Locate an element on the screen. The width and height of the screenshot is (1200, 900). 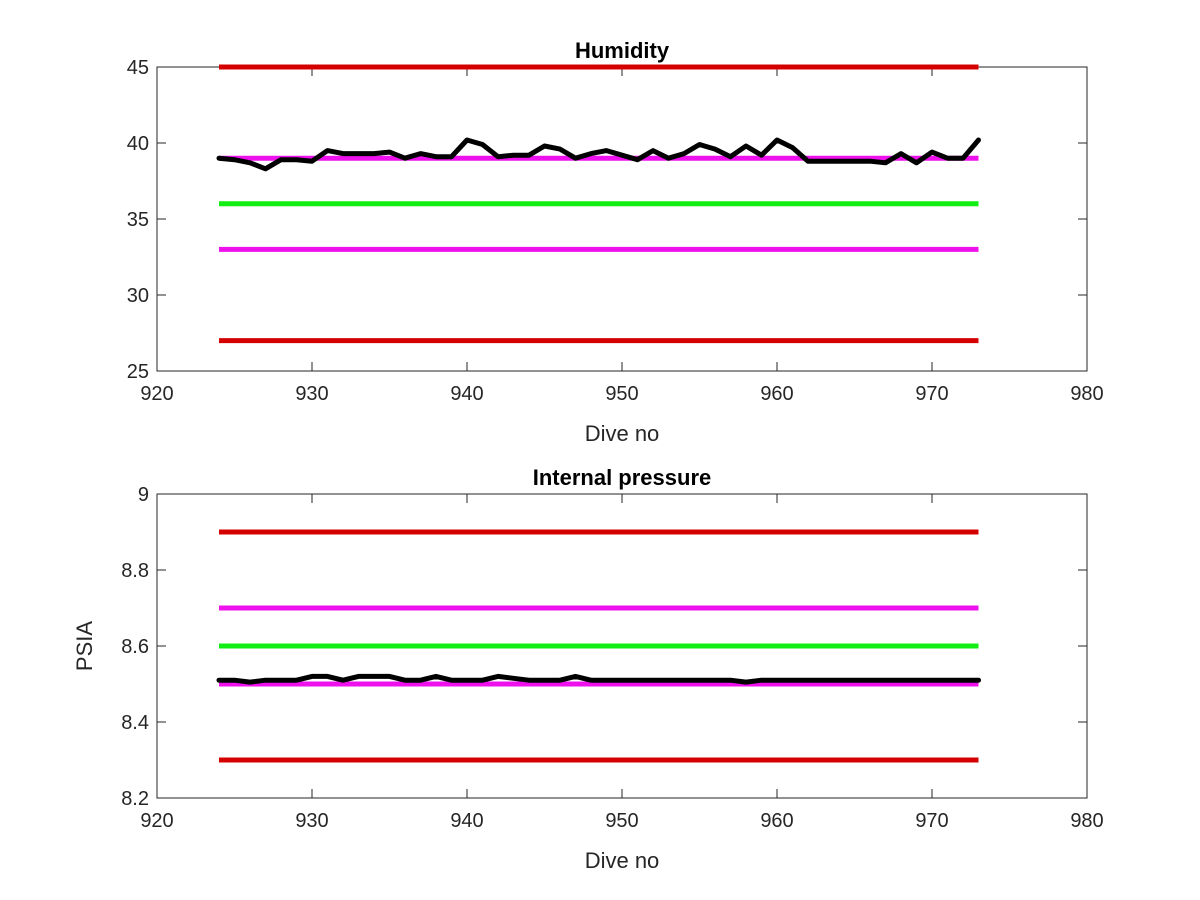
y-tick-label: 25 is located at coordinates (138, 372).